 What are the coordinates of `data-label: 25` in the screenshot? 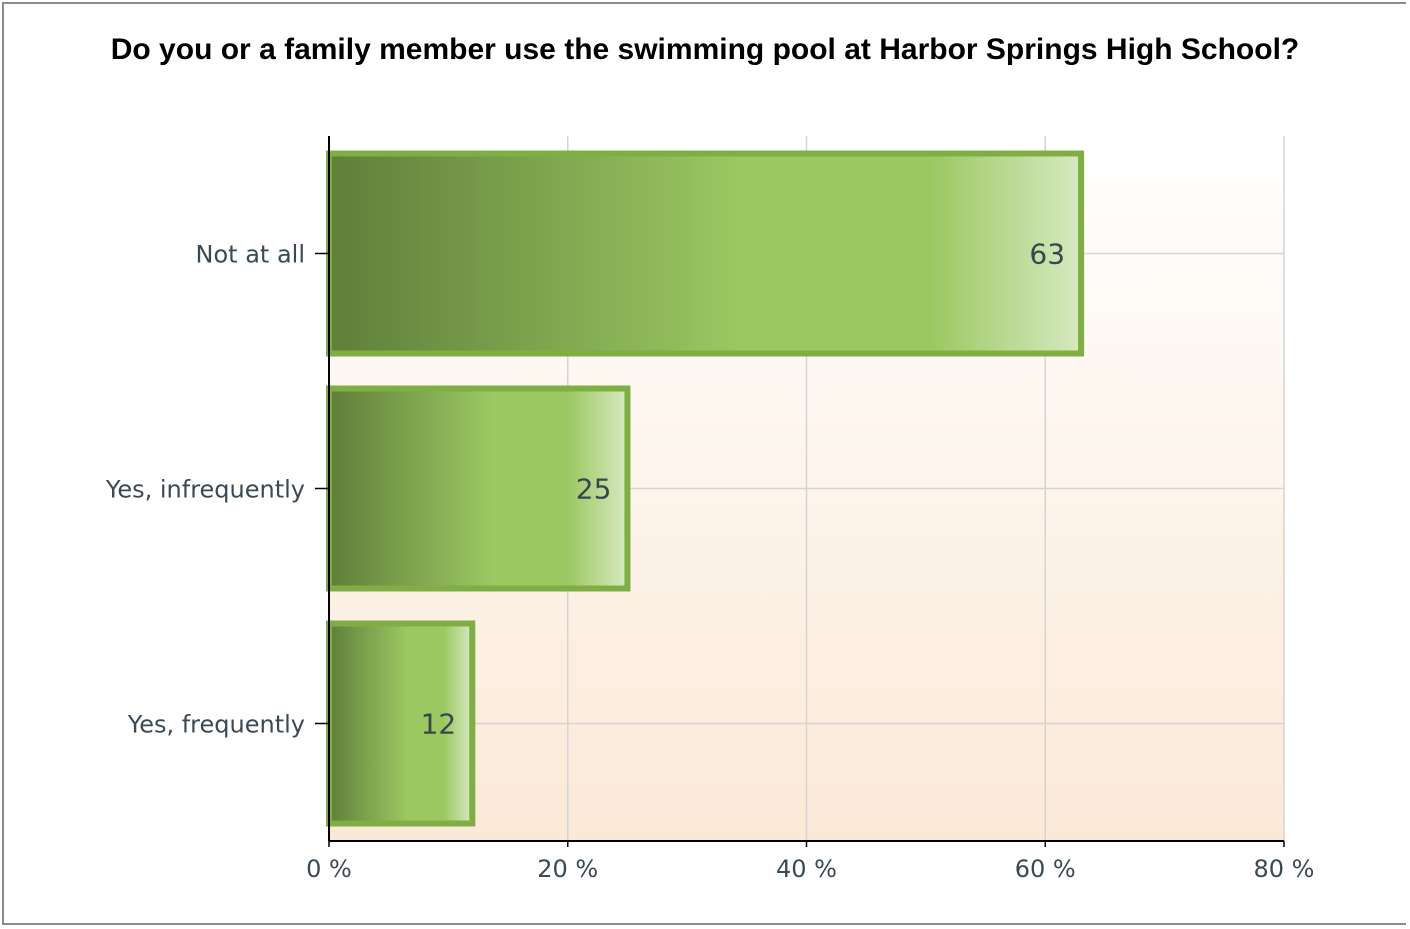 It's located at (594, 489).